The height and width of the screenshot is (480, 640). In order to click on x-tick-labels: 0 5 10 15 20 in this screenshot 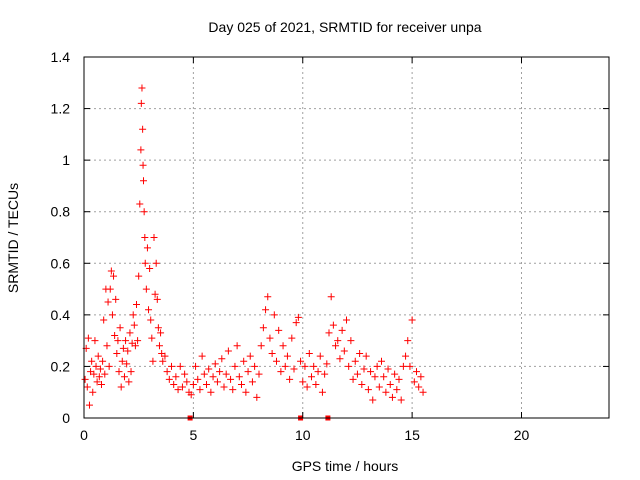, I will do `click(304, 435)`.